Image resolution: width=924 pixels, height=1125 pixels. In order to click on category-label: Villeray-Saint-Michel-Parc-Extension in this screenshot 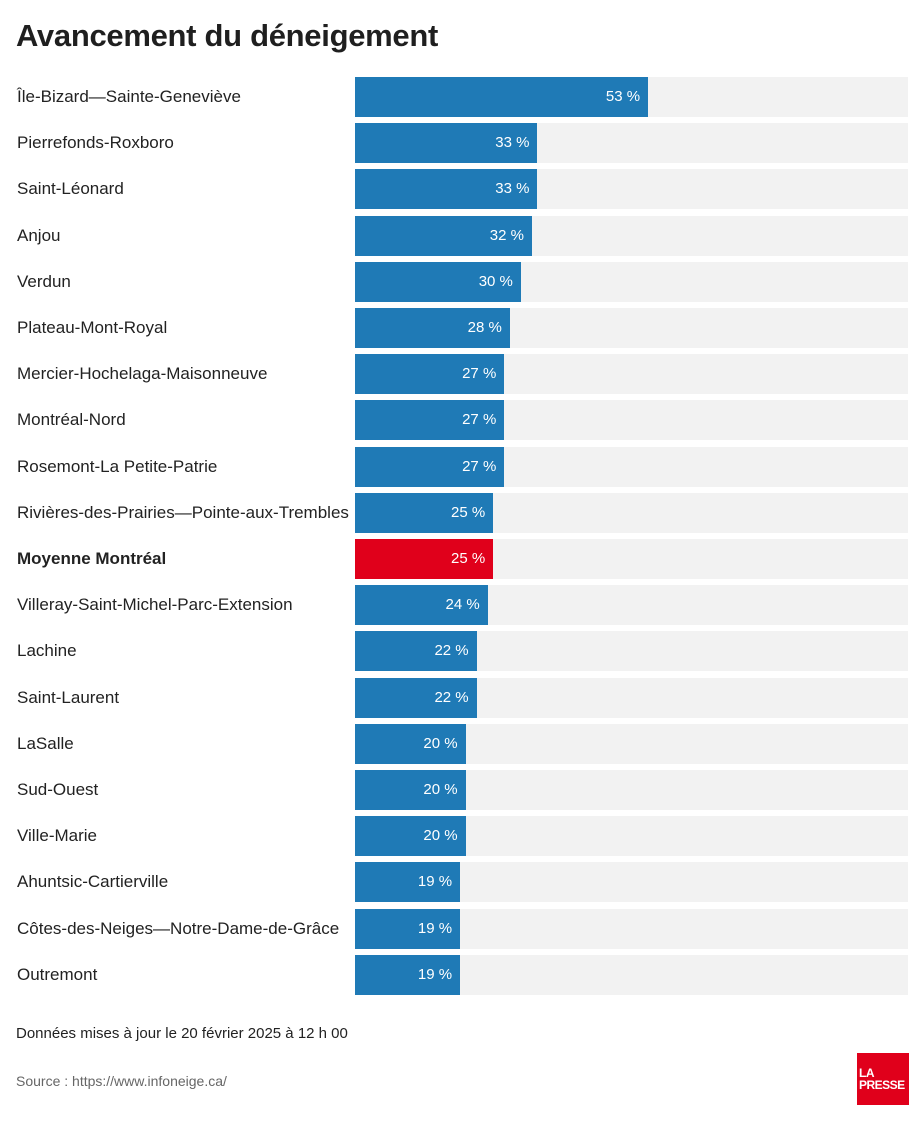, I will do `click(155, 605)`.